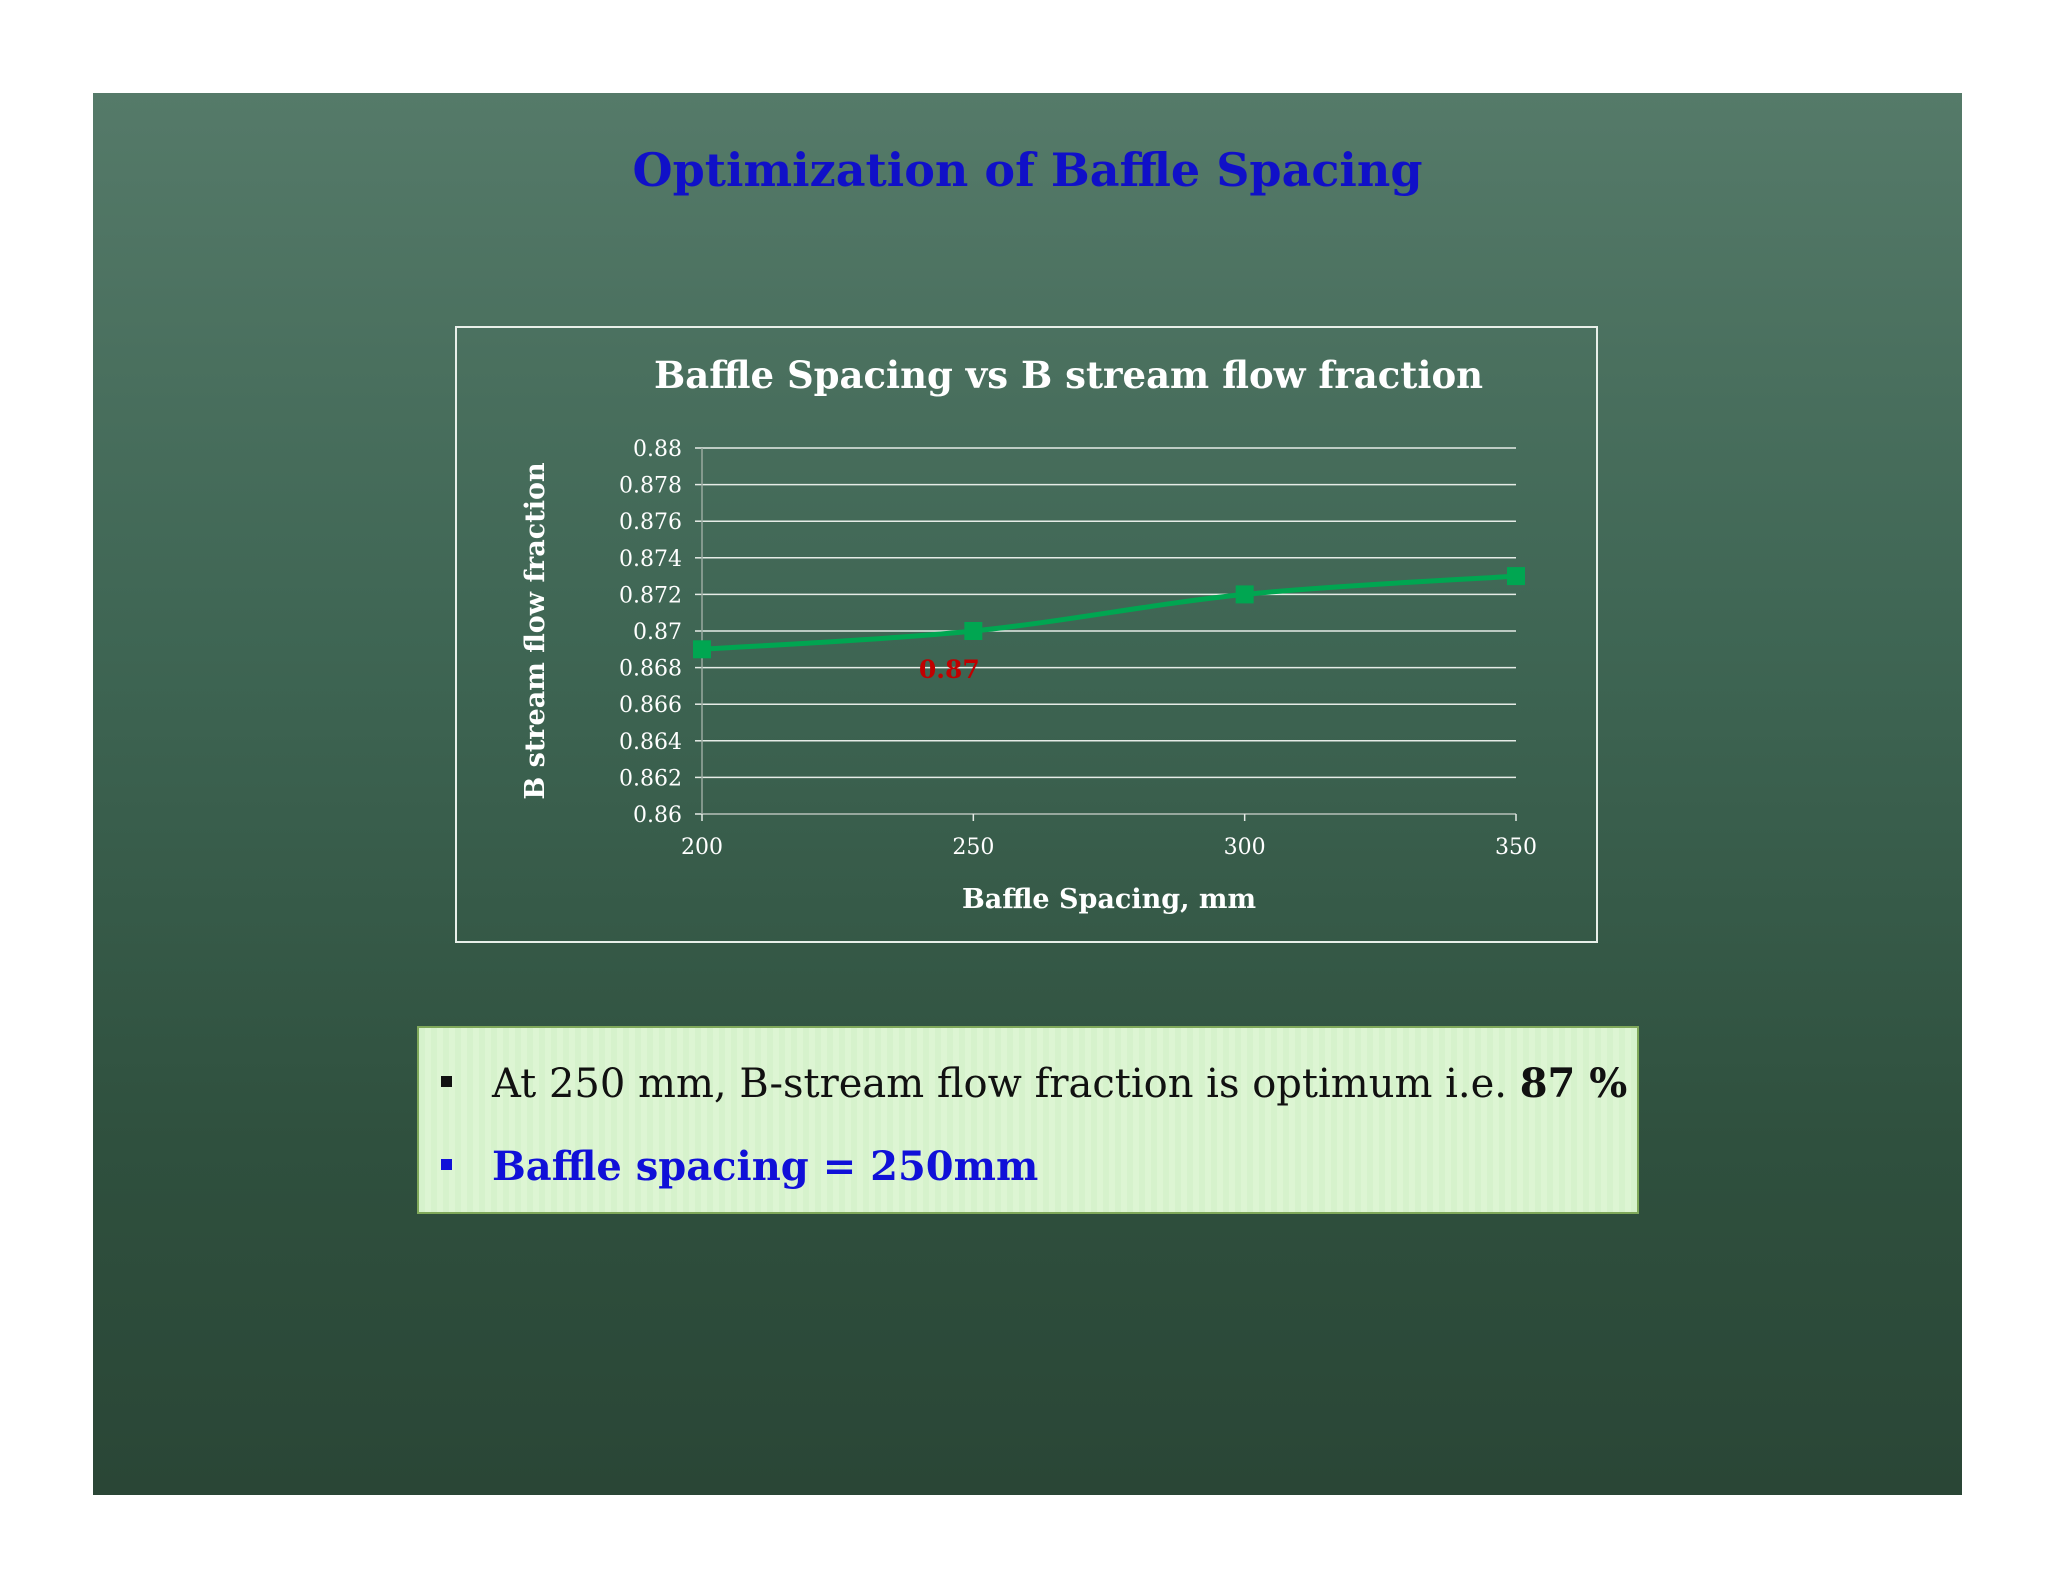 This screenshot has width=2048, height=1582. Describe the element at coordinates (1109, 899) in the screenshot. I see `x-axis-label: Baffle Spacing, mm` at that location.